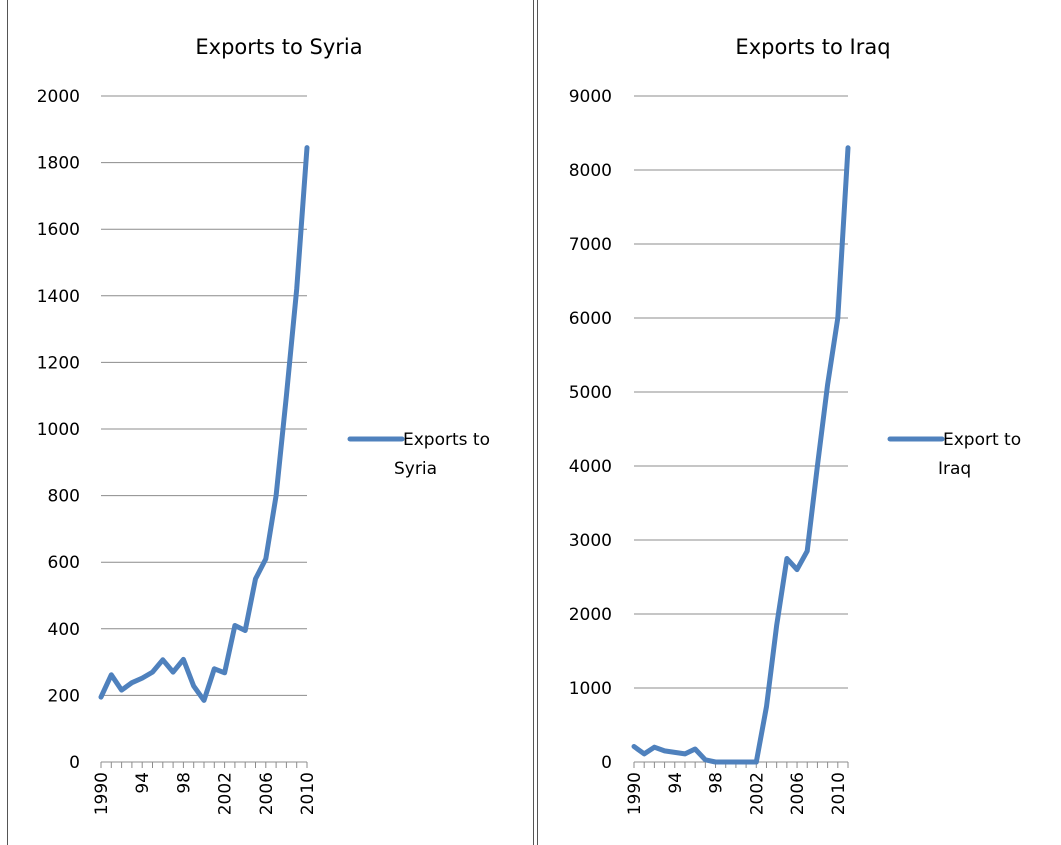 The height and width of the screenshot is (845, 1061). I want to click on y-tick-label: 4000, so click(590, 467).